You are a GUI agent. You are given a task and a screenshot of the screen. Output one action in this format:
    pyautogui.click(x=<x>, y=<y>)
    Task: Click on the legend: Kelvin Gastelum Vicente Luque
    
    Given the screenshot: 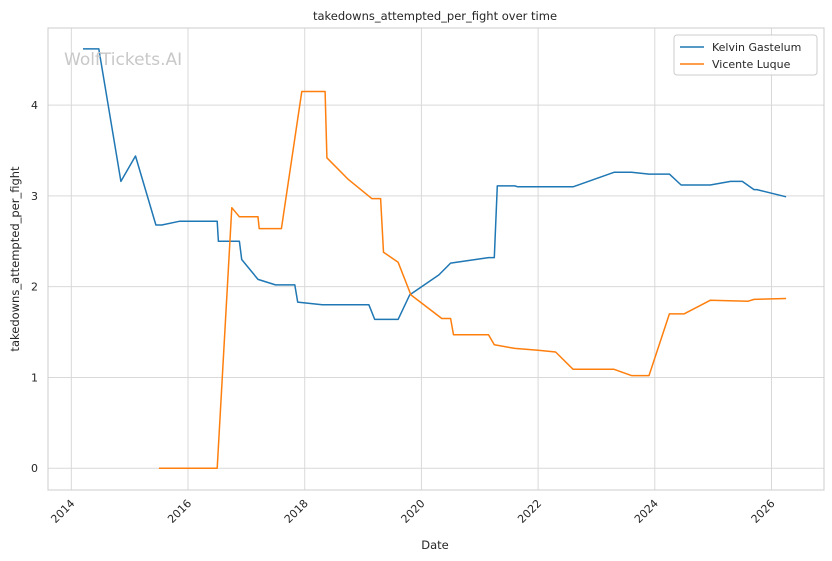 What is the action you would take?
    pyautogui.click(x=745, y=55)
    